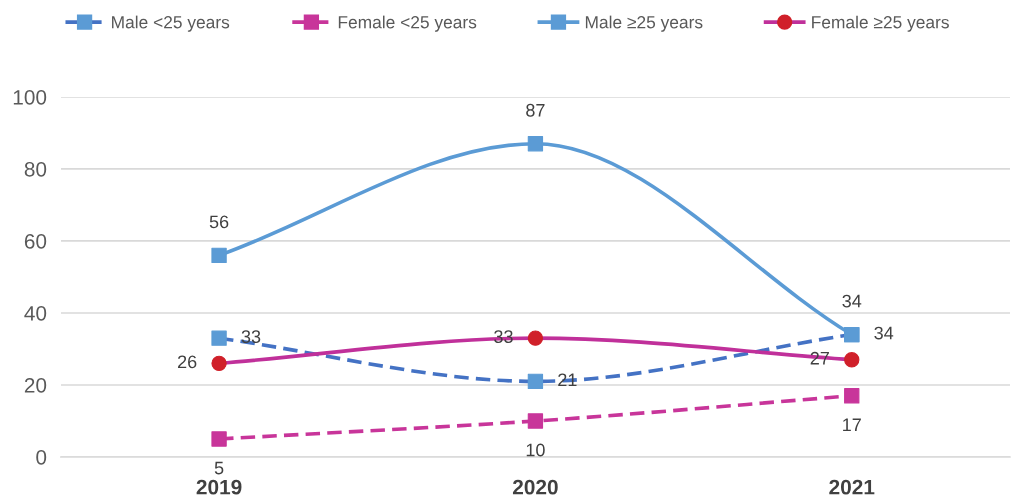 This screenshot has height=497, width=1015. Describe the element at coordinates (219, 222) in the screenshot. I see `data-label: 56` at that location.